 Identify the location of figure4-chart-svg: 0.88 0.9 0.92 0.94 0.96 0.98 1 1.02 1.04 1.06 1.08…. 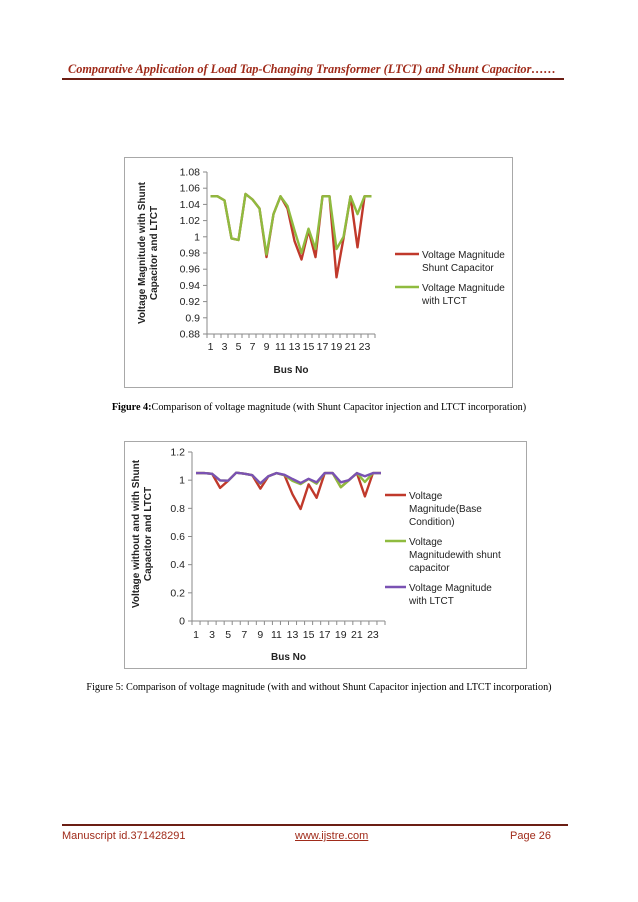
(321, 272).